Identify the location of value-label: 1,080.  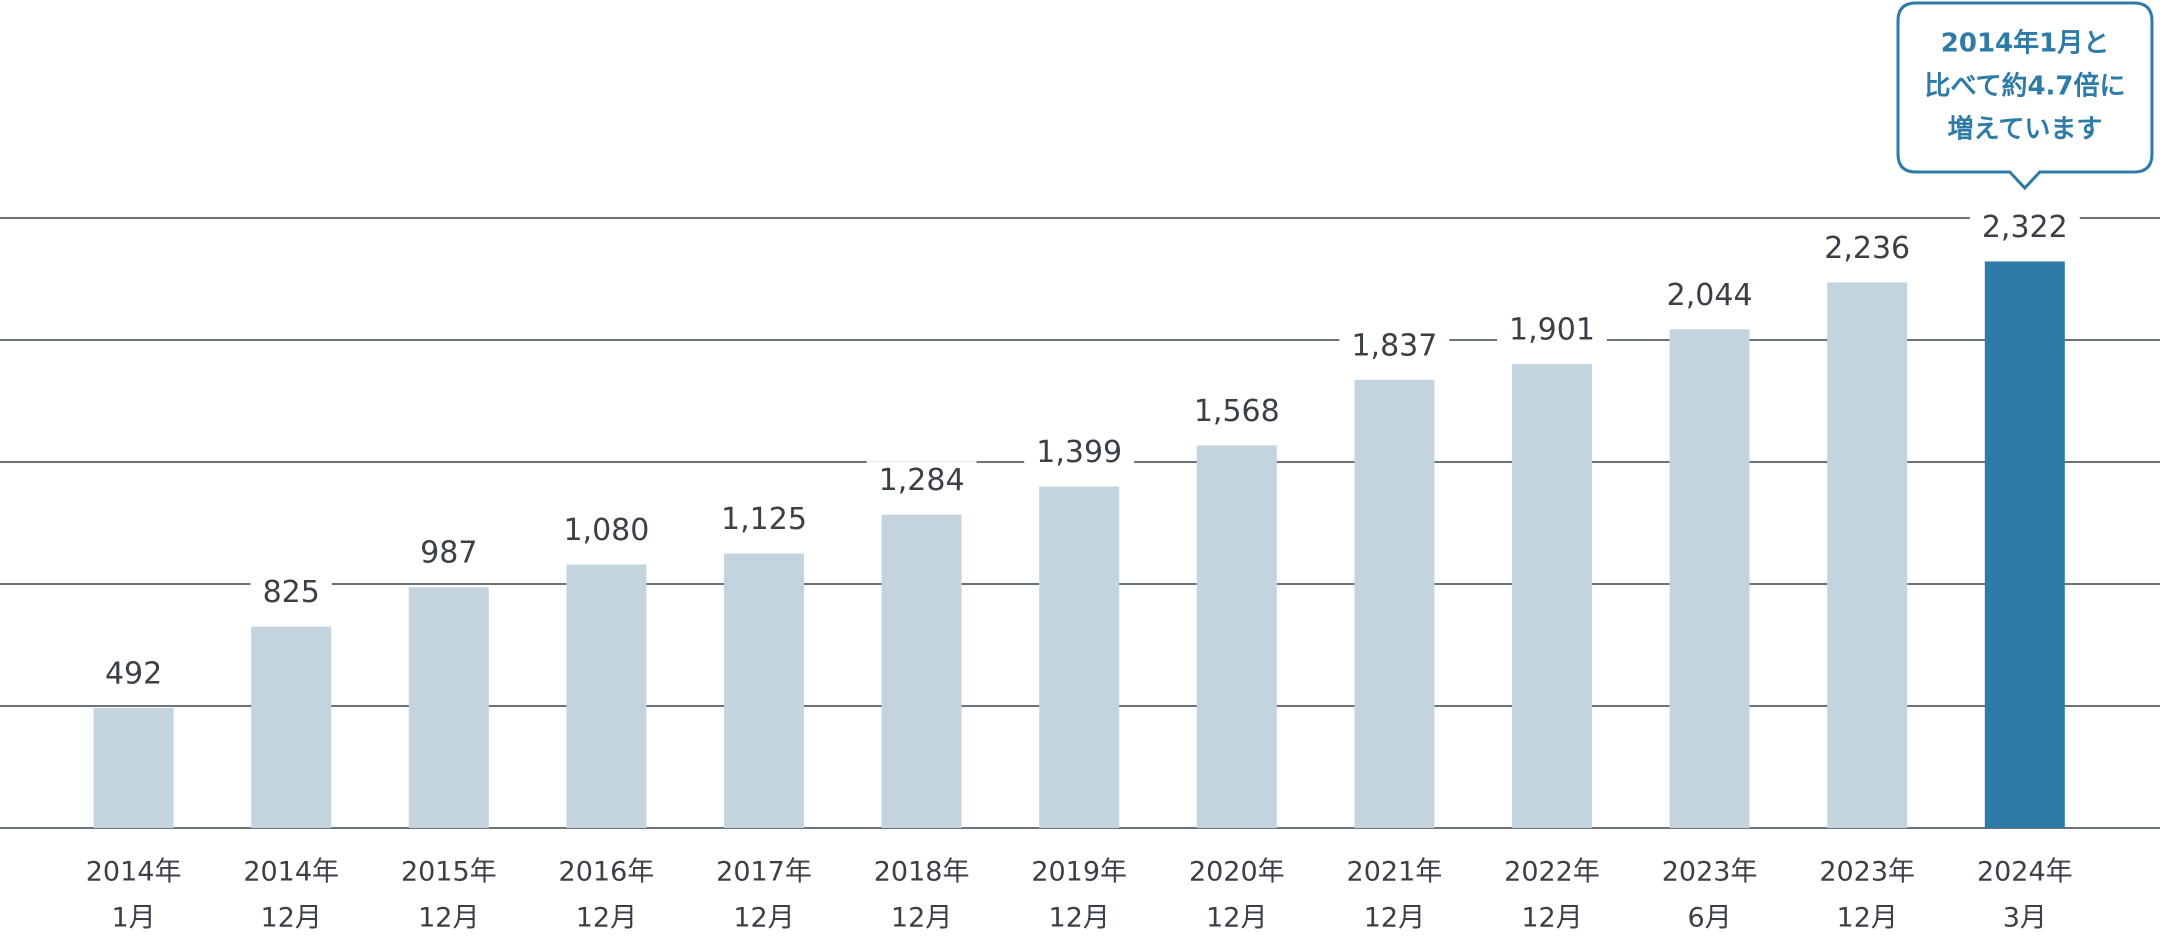
(606, 530).